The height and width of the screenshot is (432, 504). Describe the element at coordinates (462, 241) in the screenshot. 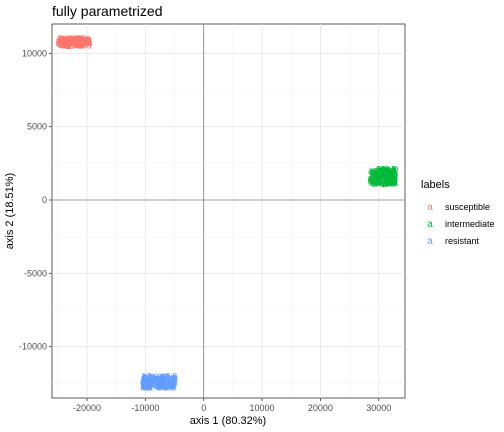

I see `legend-label-resistant: resistant` at that location.